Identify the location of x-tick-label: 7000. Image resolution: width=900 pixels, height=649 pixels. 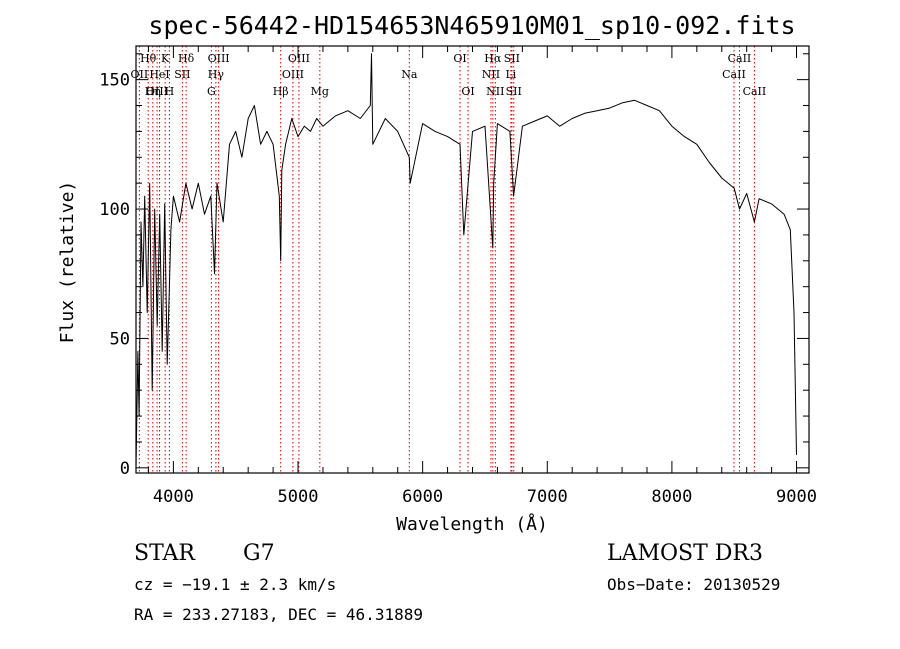
(547, 497).